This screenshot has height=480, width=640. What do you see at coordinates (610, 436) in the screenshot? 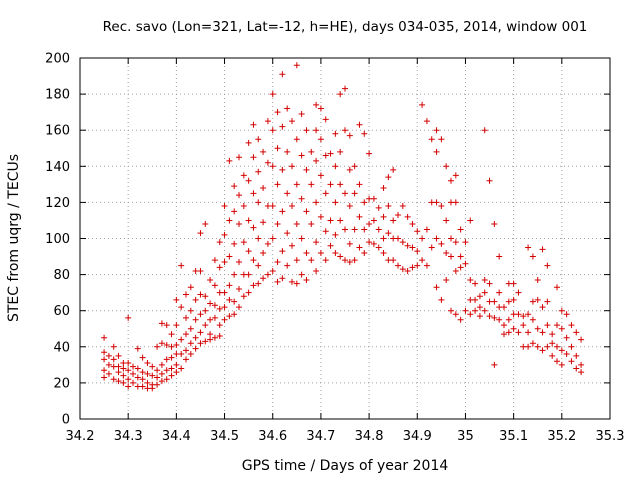
I see `x-tick-label: 35.3` at bounding box center [610, 436].